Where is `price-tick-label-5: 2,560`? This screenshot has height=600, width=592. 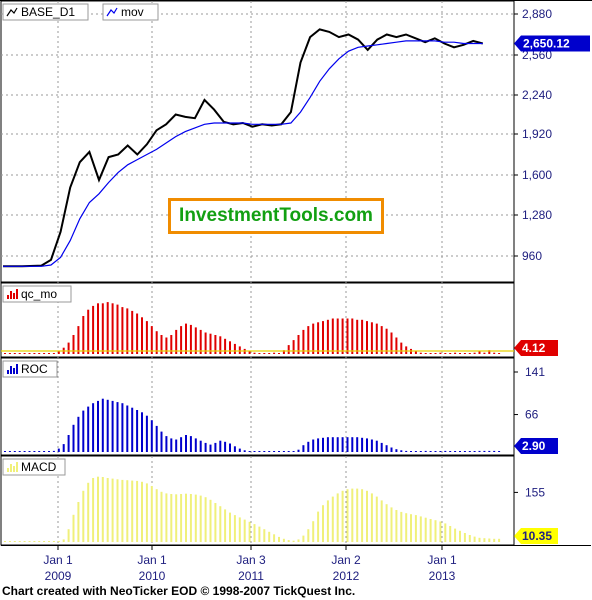 price-tick-label-5: 2,560 is located at coordinates (537, 55).